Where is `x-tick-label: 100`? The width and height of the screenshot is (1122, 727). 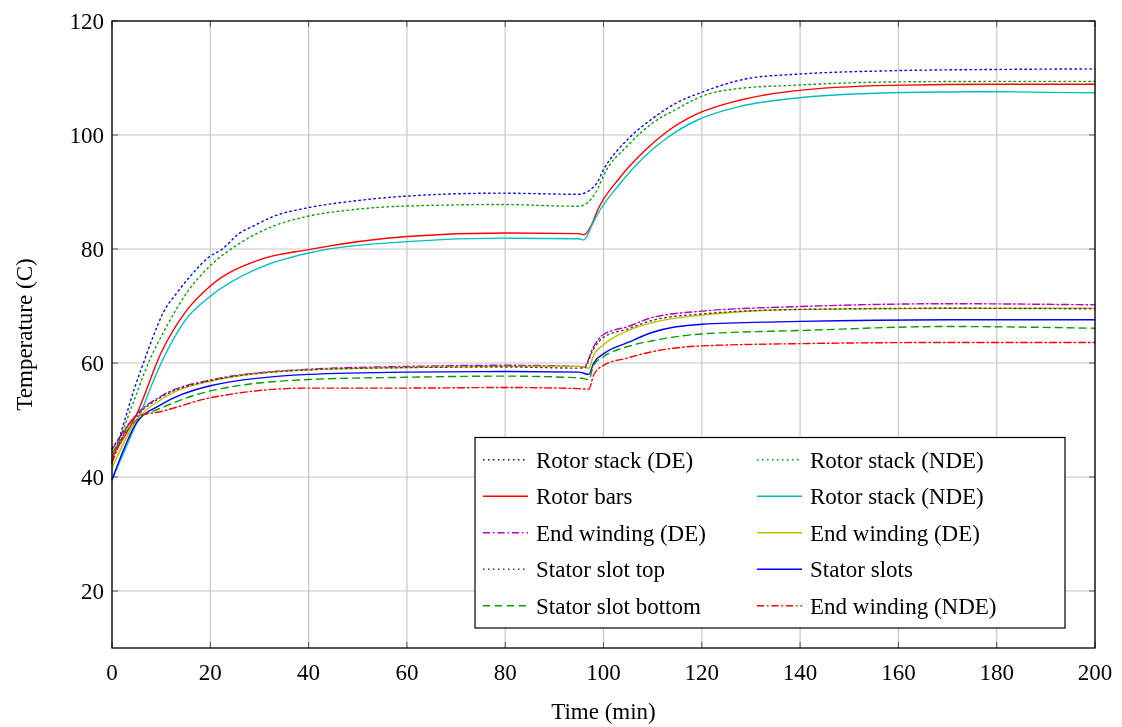
x-tick-label: 100 is located at coordinates (603, 672).